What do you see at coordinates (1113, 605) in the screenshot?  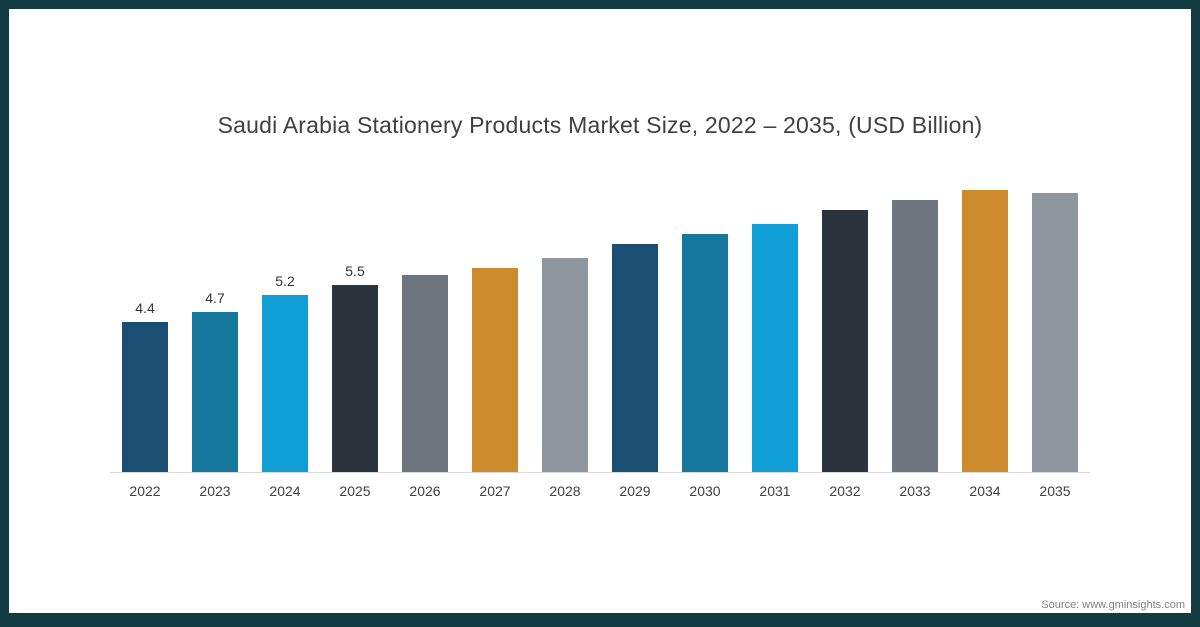 I see `source-attribution: Source: www.gminsights.com` at bounding box center [1113, 605].